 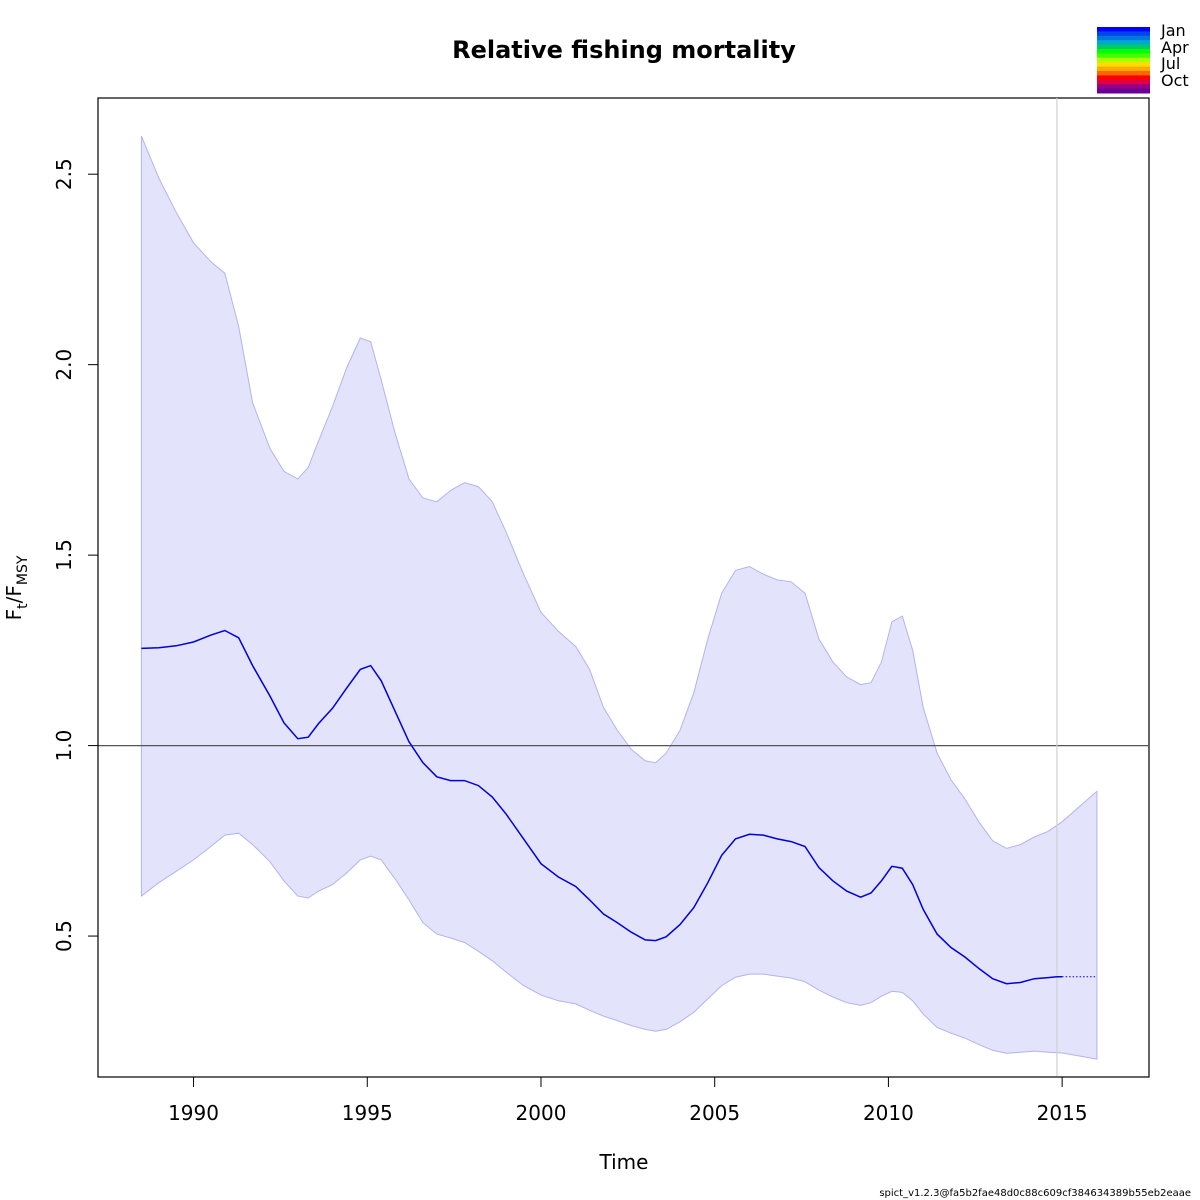 I want to click on season-legend-label: Jul, so click(x=1170, y=63).